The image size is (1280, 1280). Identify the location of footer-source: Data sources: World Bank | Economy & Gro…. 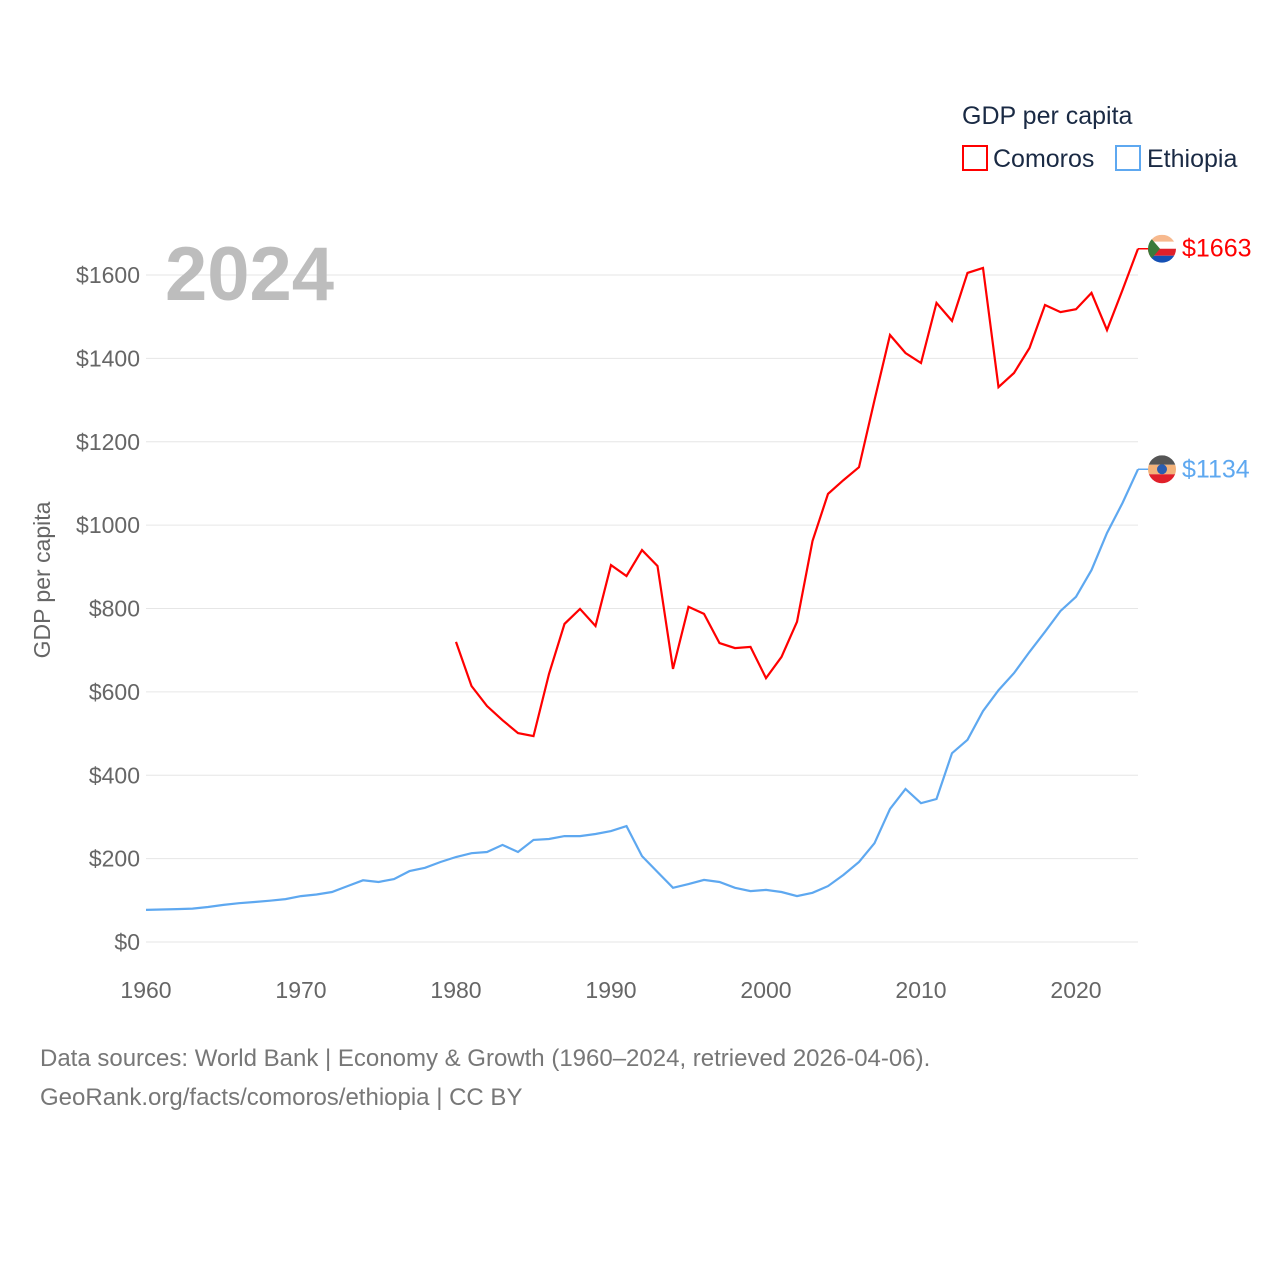
(485, 1058).